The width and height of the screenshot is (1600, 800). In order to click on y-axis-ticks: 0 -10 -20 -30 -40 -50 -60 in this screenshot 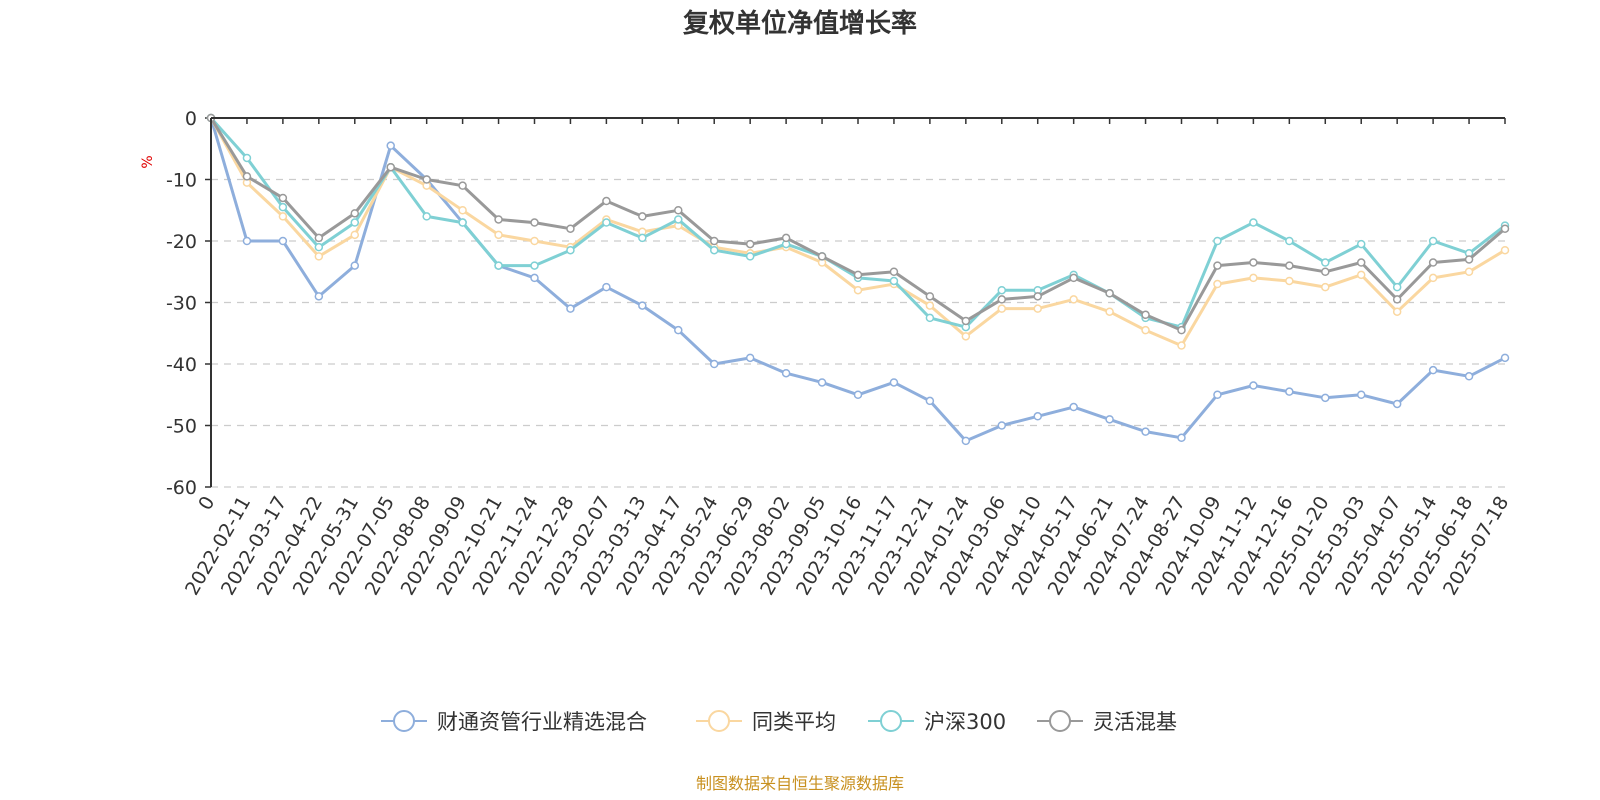, I will do `click(188, 303)`.